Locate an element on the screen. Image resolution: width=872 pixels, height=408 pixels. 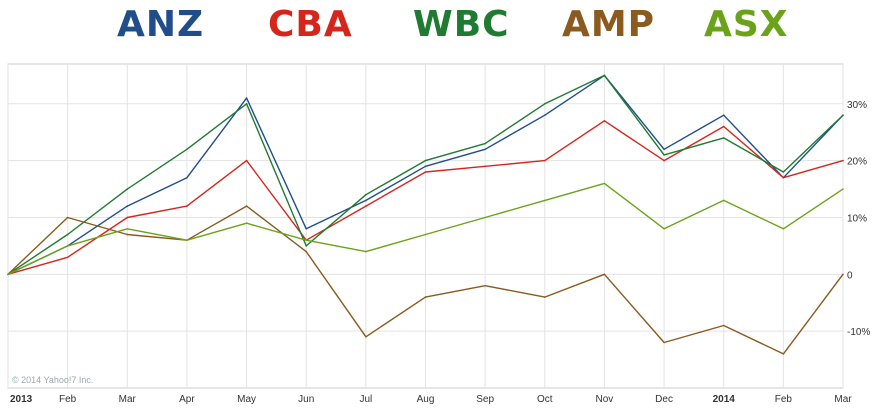
x-tick-label: Aug is located at coordinates (426, 399).